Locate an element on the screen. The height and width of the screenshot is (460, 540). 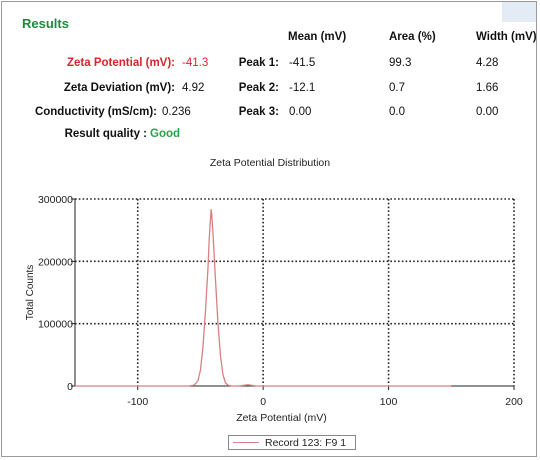
zeta-deviation-value: 4.92 is located at coordinates (193, 88).